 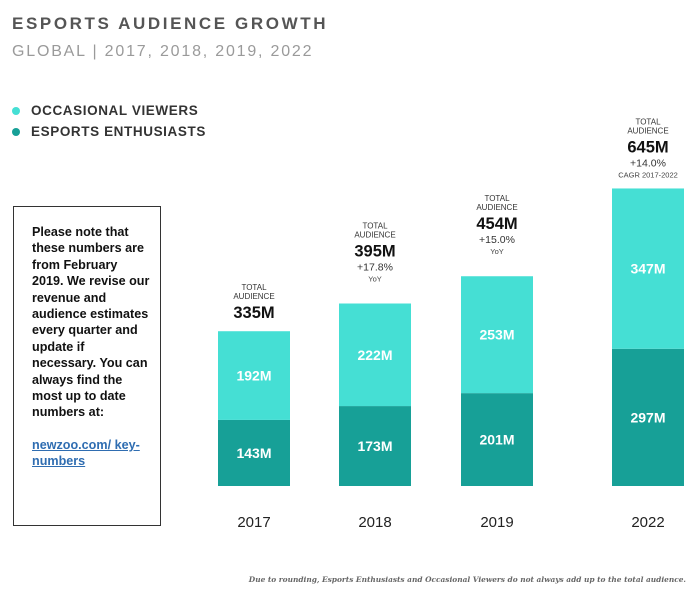 I want to click on total-value-2017: 335M, so click(x=253, y=313).